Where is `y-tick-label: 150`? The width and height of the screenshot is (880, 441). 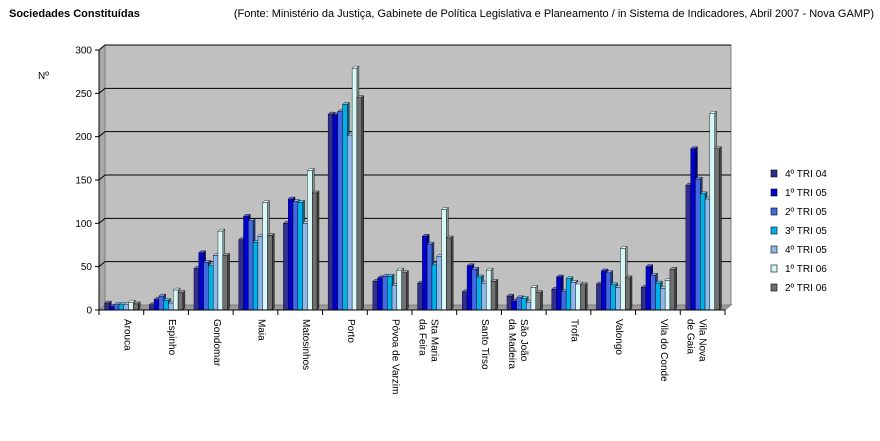 y-tick-label: 150 is located at coordinates (83, 181).